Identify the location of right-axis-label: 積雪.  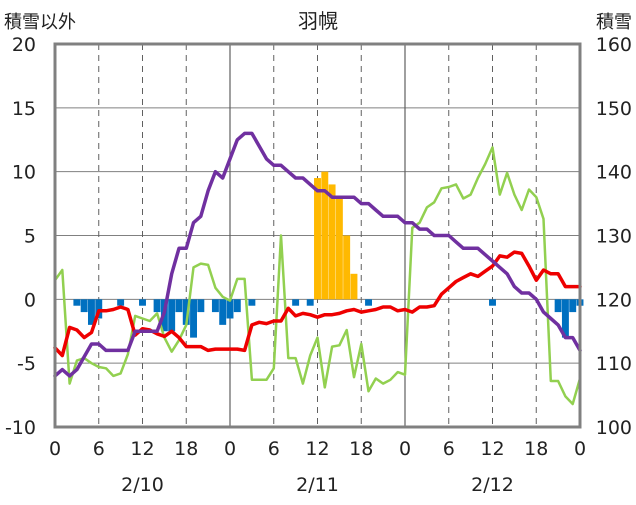
(614, 22).